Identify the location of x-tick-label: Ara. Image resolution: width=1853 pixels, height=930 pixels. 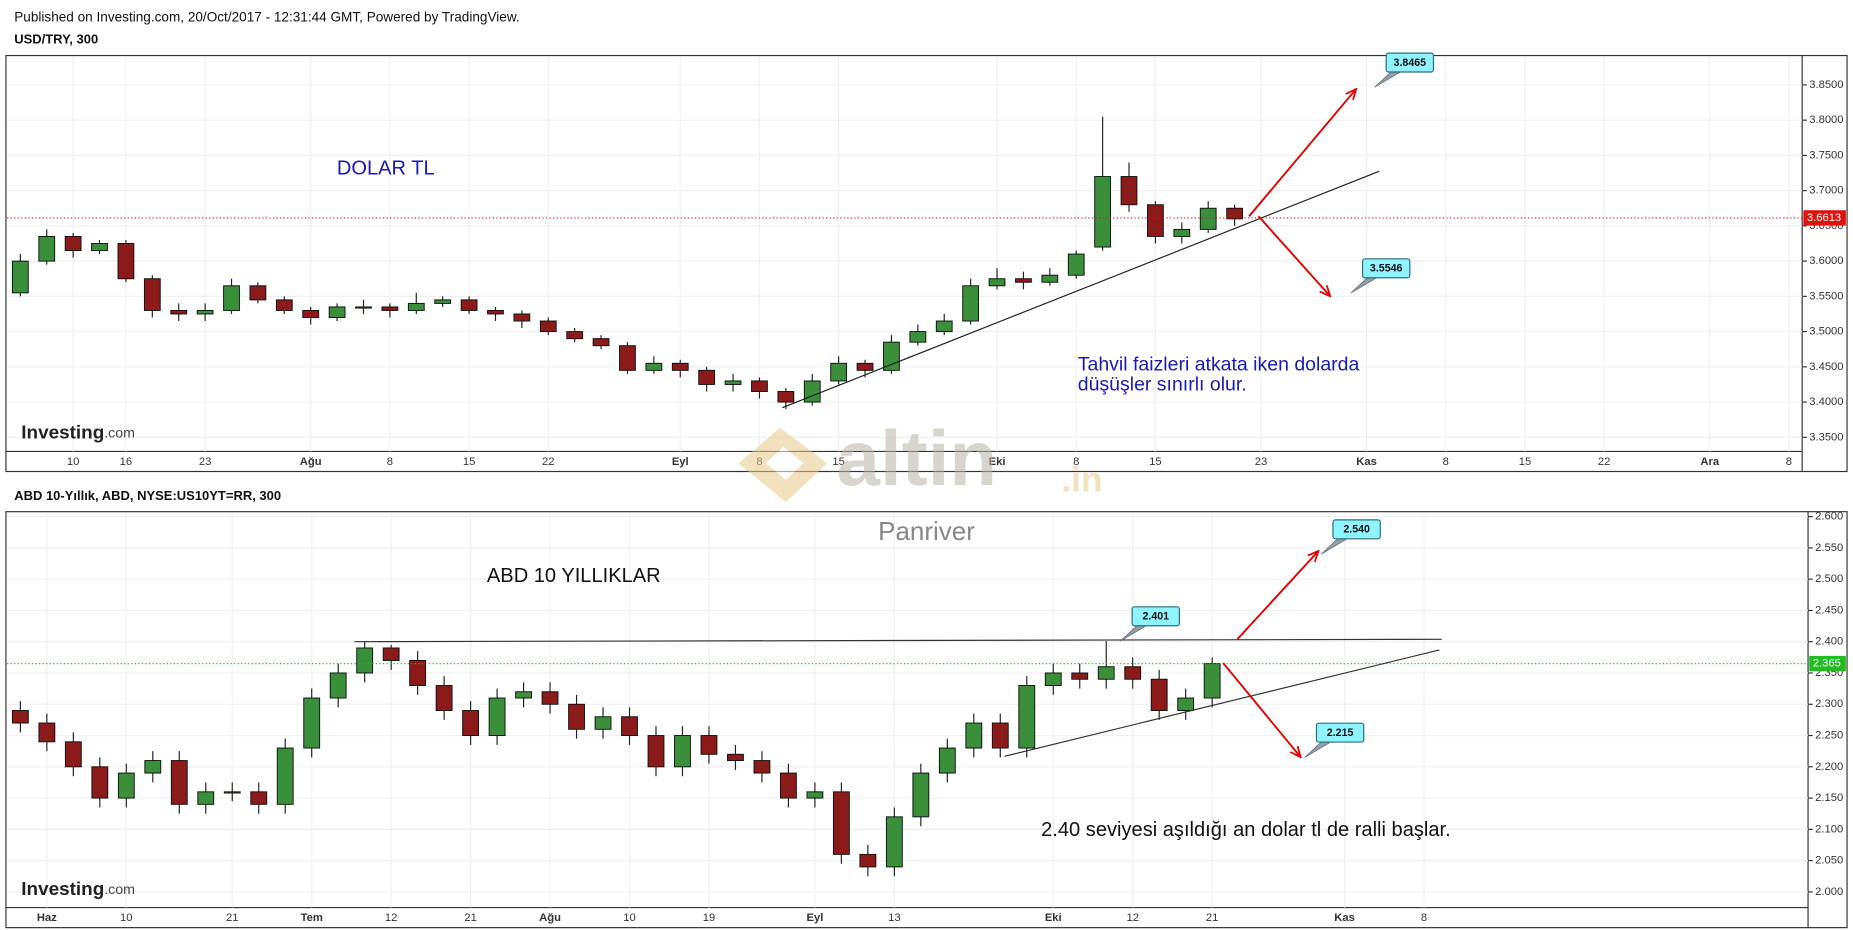
(1709, 462).